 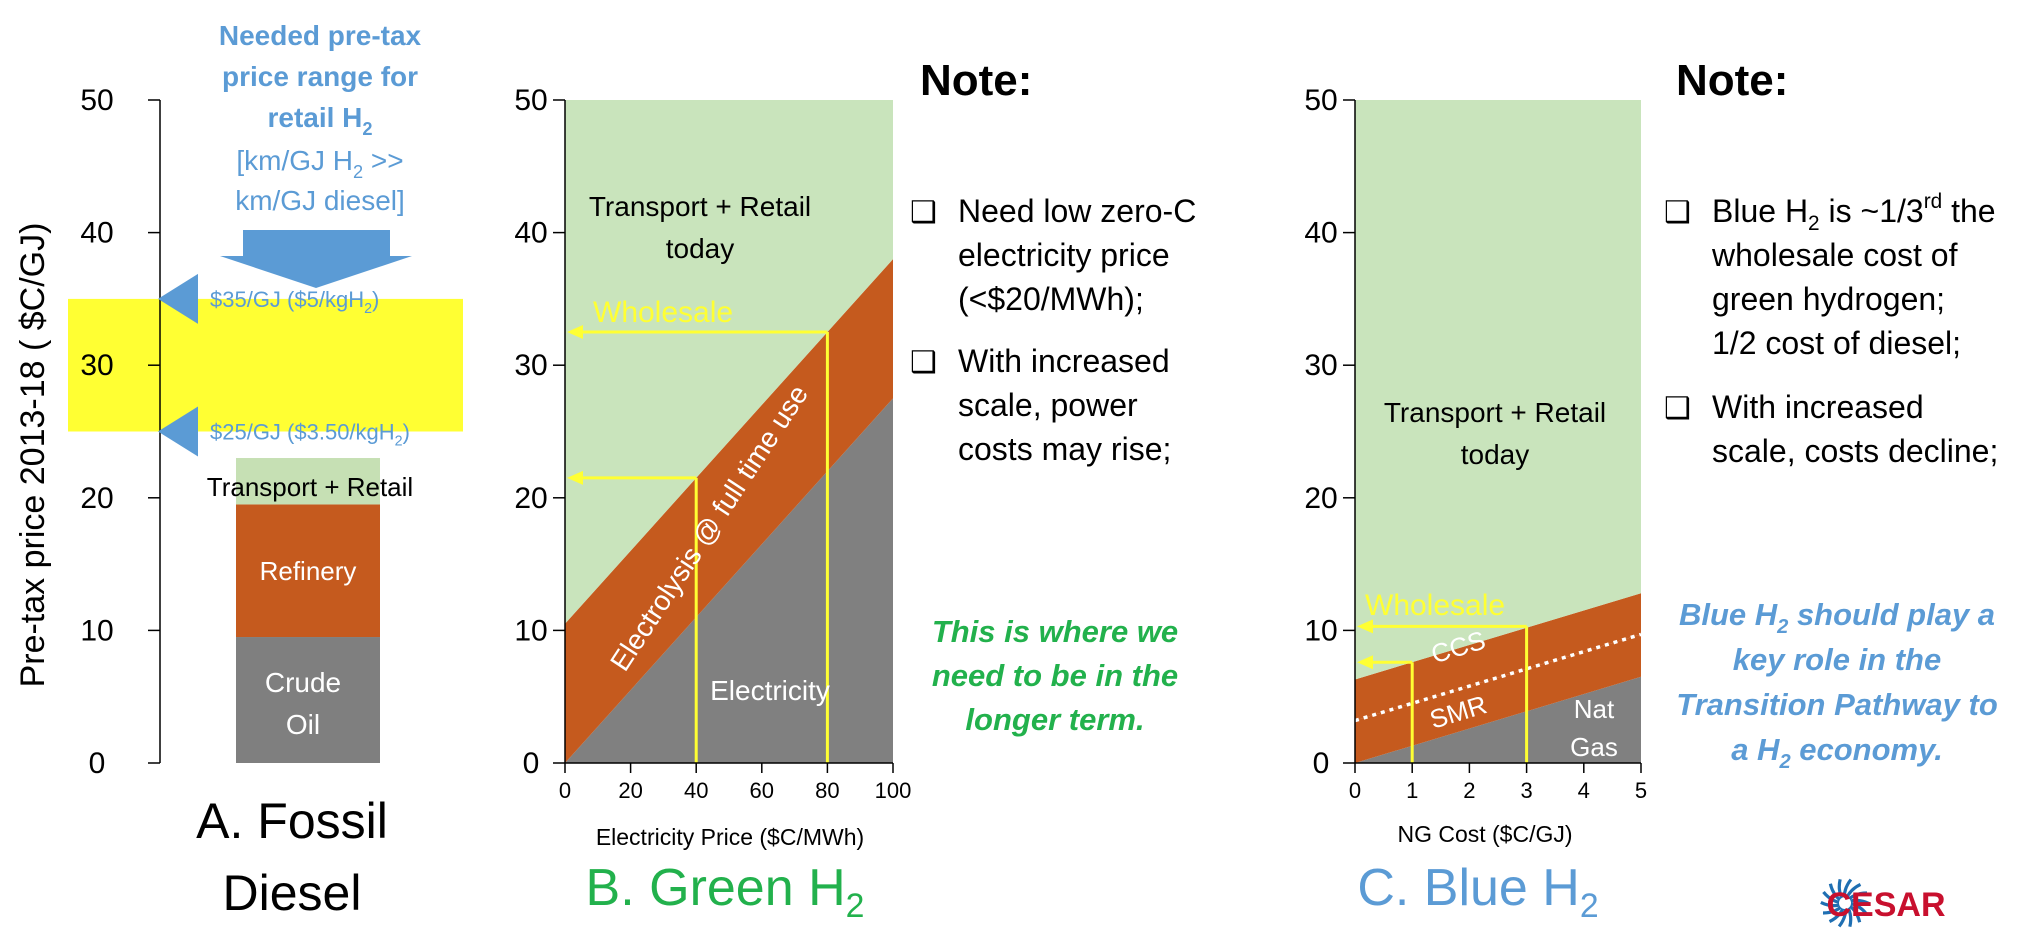 What do you see at coordinates (33, 455) in the screenshot?
I see `y-axis-label: Pre-tax price 2013-18 ( $C/GJ)` at bounding box center [33, 455].